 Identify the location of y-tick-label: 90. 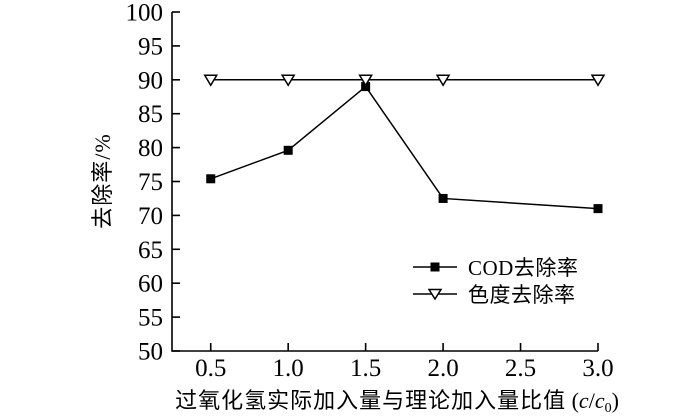
(150, 80).